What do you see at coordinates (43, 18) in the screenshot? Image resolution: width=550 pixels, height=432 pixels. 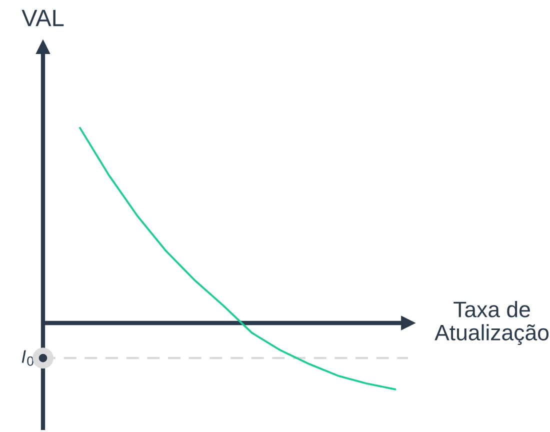 I see `y-axis-title: VAL` at bounding box center [43, 18].